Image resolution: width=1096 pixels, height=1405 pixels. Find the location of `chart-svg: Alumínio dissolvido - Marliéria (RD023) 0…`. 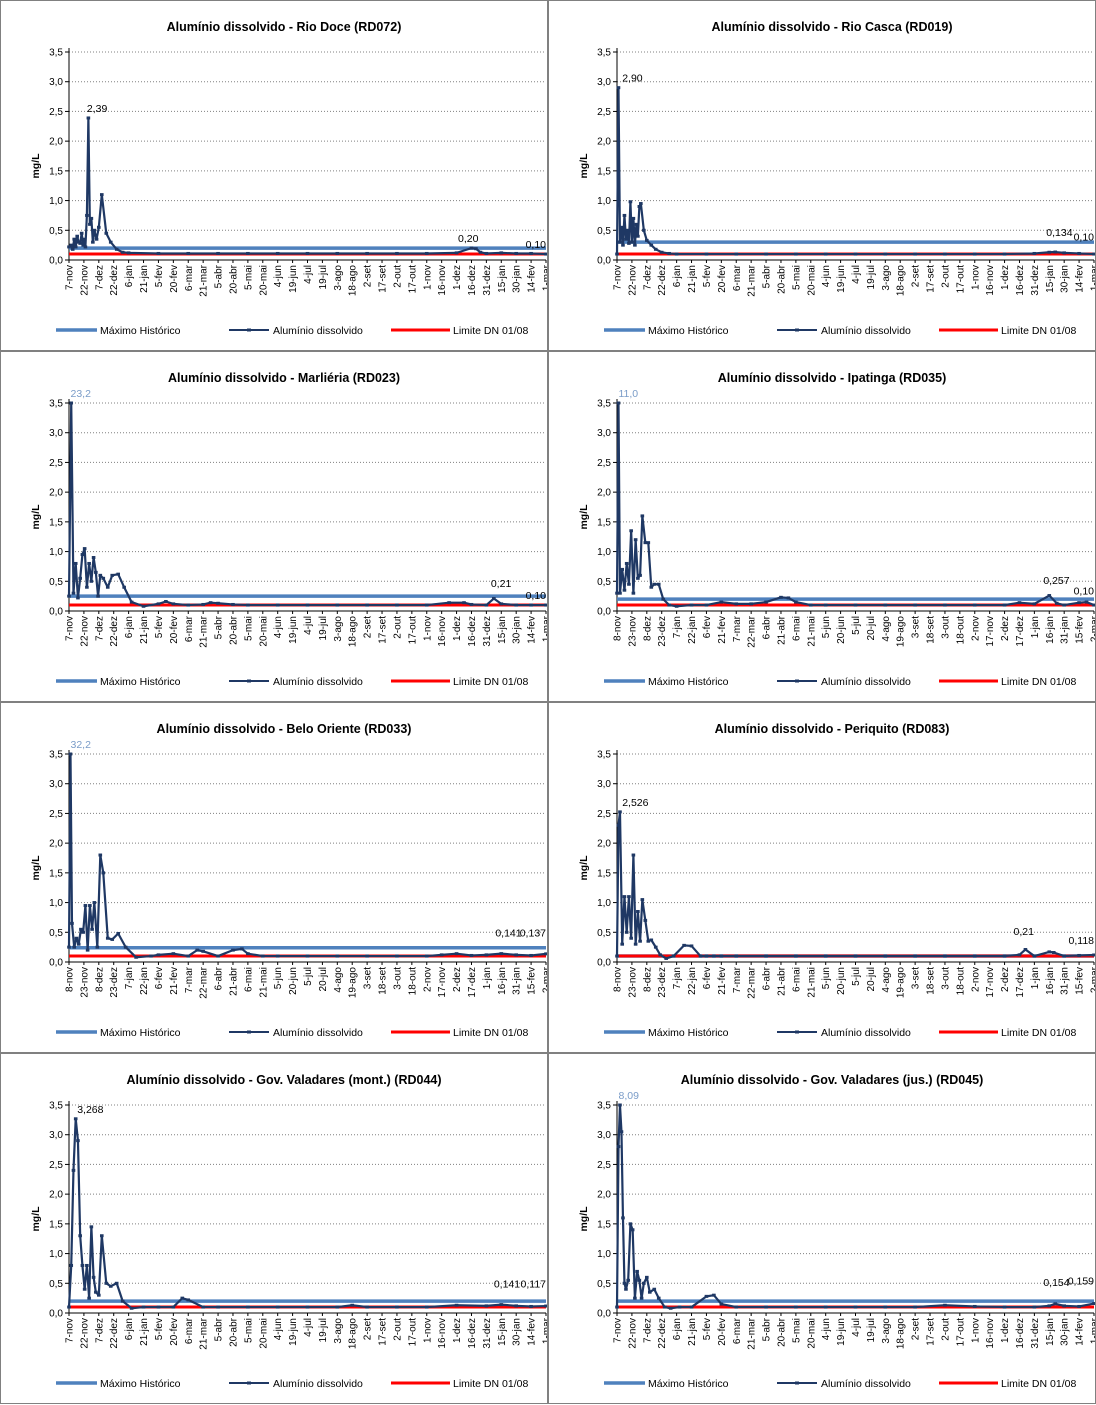

chart-svg: Alumínio dissolvido - Marliéria (RD023) 0… is located at coordinates (288, 529).